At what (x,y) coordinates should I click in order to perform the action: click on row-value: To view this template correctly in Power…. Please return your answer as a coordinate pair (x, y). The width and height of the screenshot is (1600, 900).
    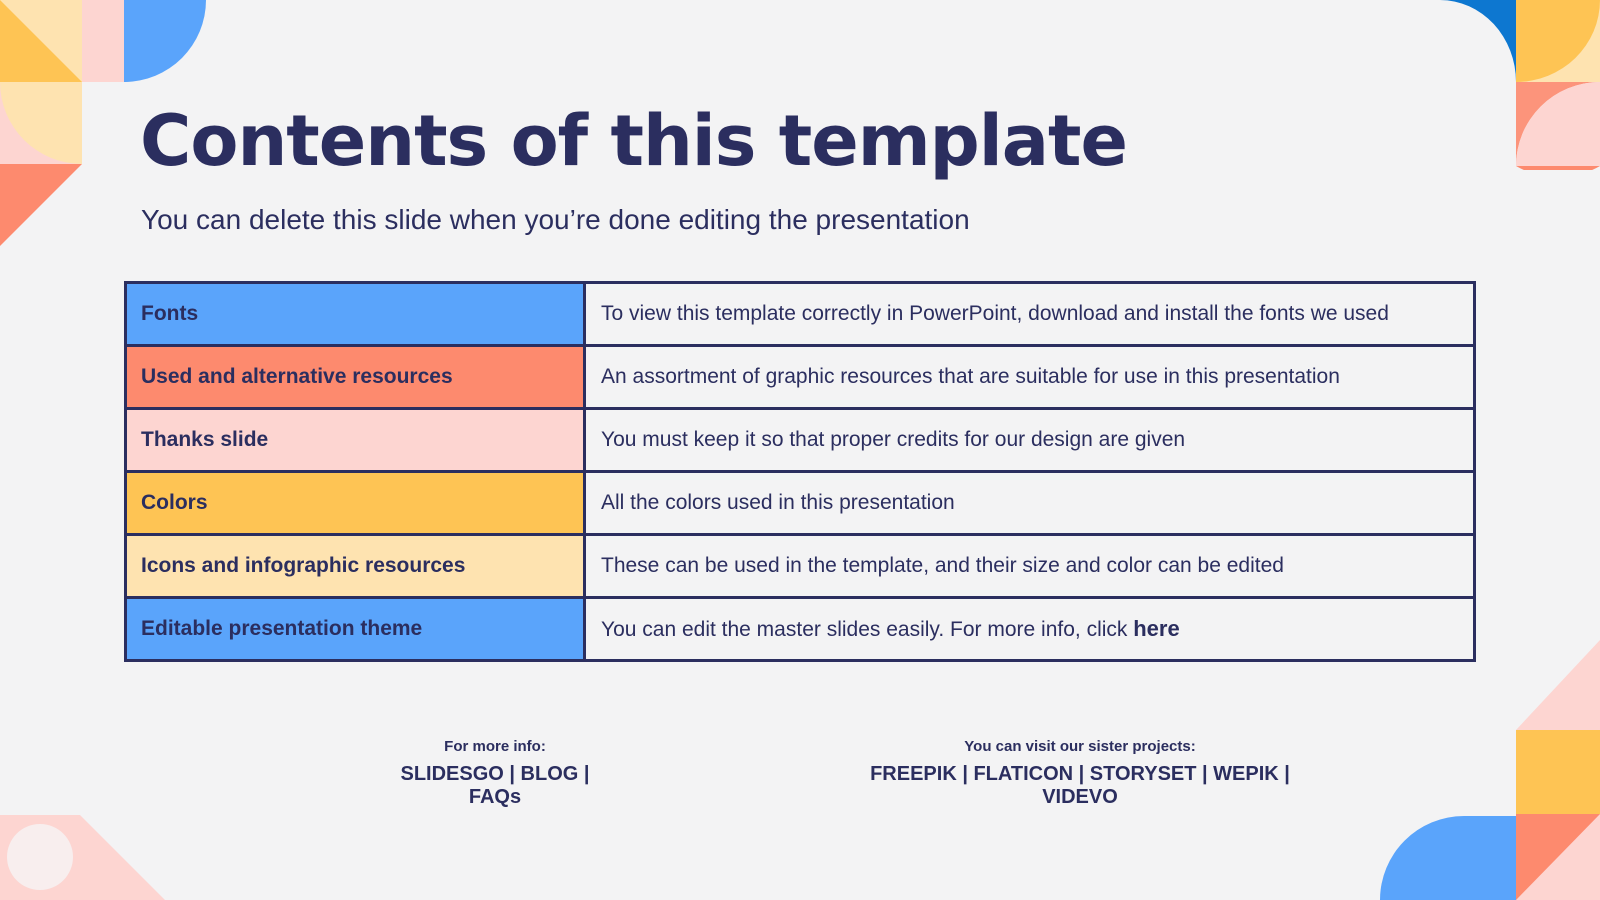
    Looking at the image, I should click on (1029, 314).